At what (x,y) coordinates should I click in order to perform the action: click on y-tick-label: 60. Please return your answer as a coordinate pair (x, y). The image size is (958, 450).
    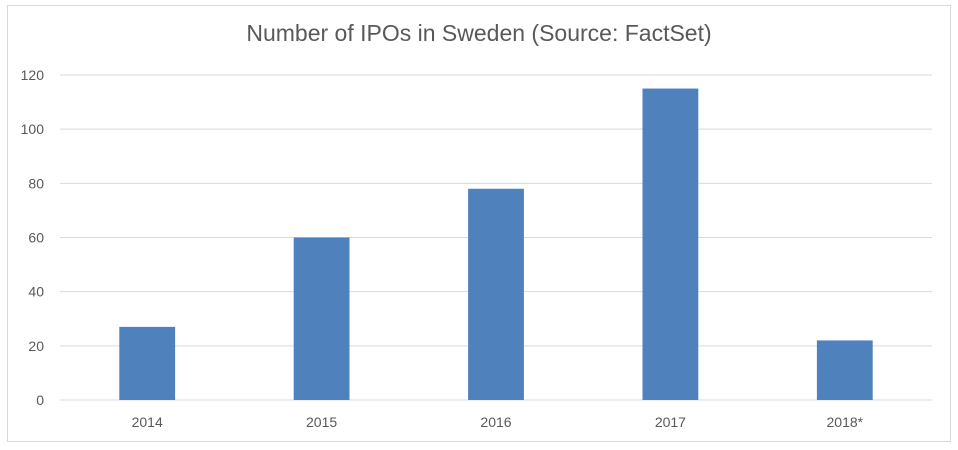
    Looking at the image, I should click on (36, 238).